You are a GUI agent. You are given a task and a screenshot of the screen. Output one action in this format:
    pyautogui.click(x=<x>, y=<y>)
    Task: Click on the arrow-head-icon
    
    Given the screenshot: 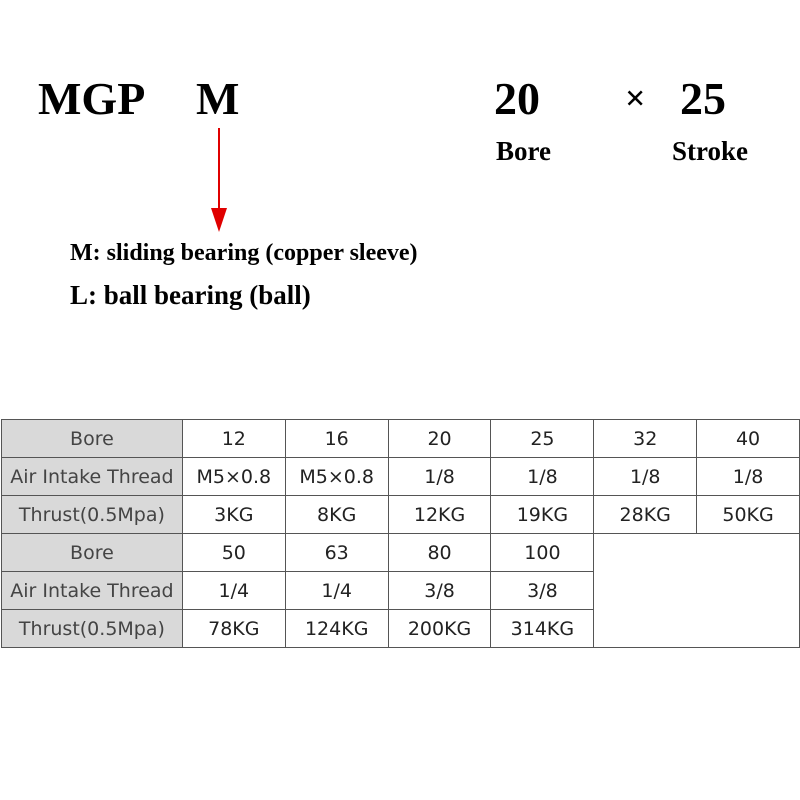 What is the action you would take?
    pyautogui.click(x=219, y=220)
    